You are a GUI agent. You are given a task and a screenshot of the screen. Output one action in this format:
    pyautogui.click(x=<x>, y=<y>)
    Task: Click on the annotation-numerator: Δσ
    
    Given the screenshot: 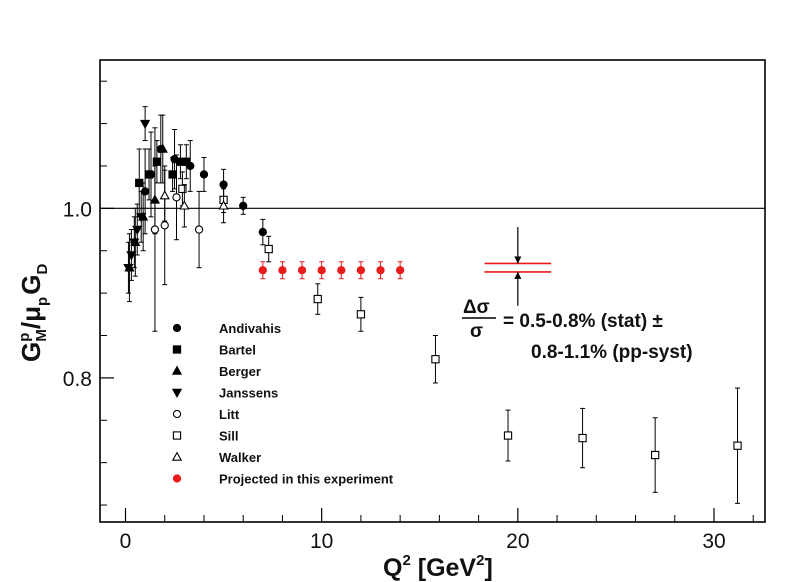 What is the action you would take?
    pyautogui.click(x=476, y=307)
    